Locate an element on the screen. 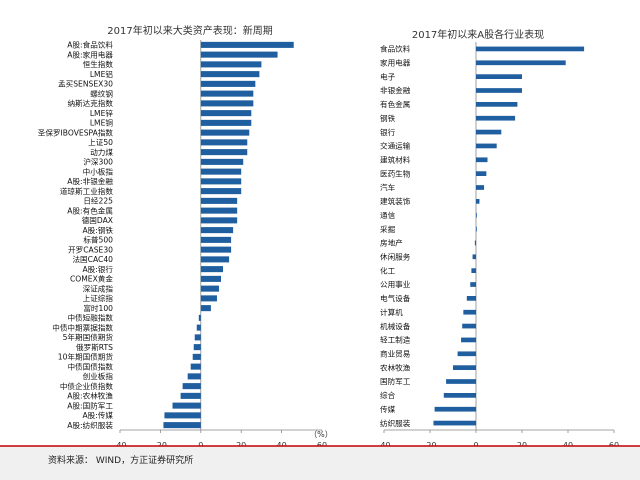 This screenshot has width=640, height=480. left-category-label: 圣保罗IBOVESPA指数 is located at coordinates (76, 132).